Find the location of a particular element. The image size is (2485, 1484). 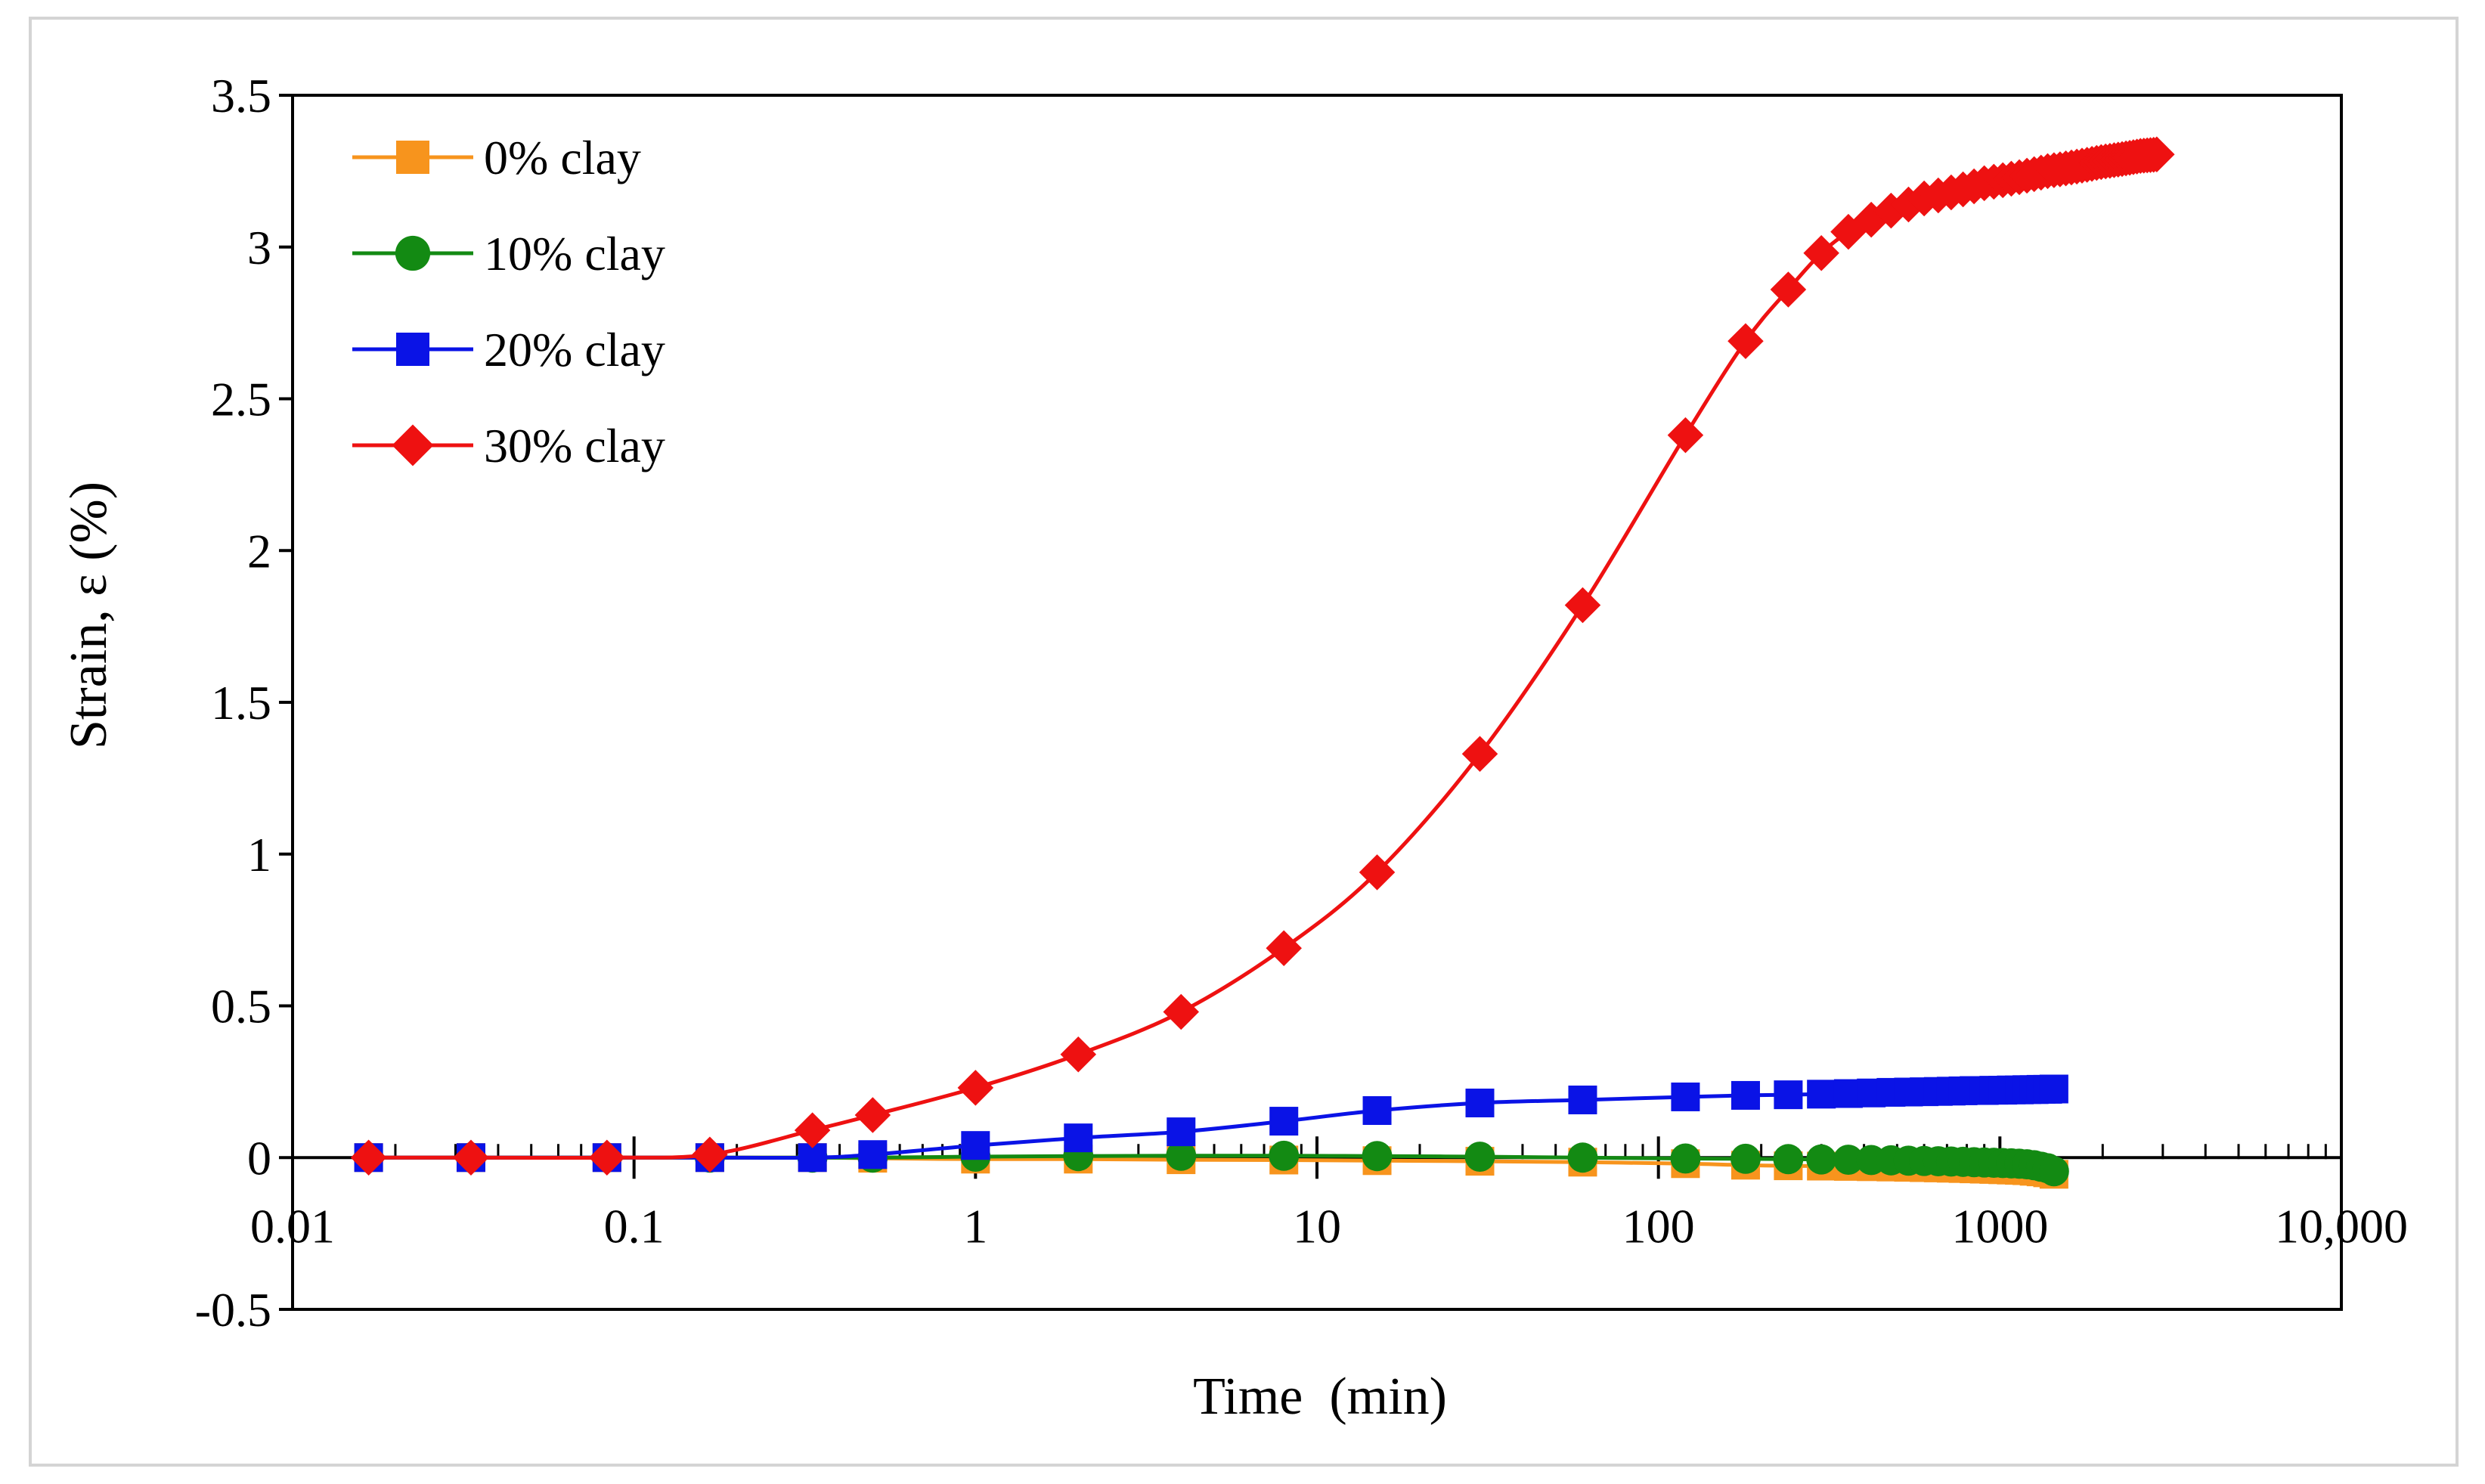

y-tick-label: -0.5 is located at coordinates (233, 1310).